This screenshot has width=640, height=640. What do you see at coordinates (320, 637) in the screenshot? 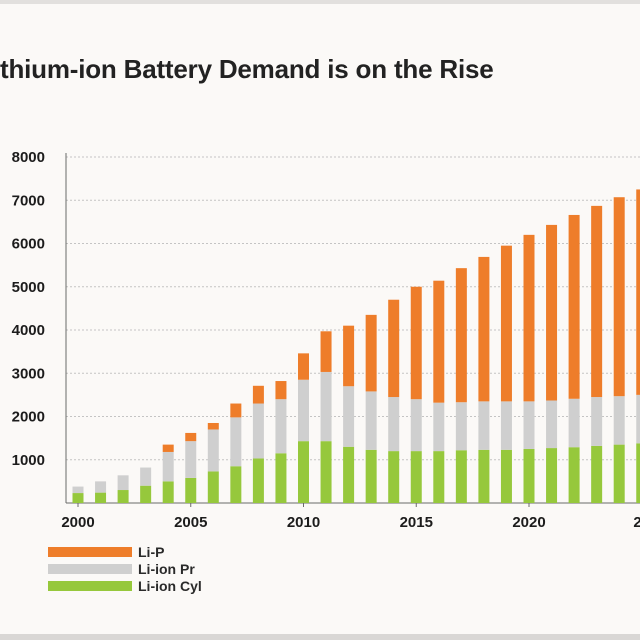
I see `bottom-border` at bounding box center [320, 637].